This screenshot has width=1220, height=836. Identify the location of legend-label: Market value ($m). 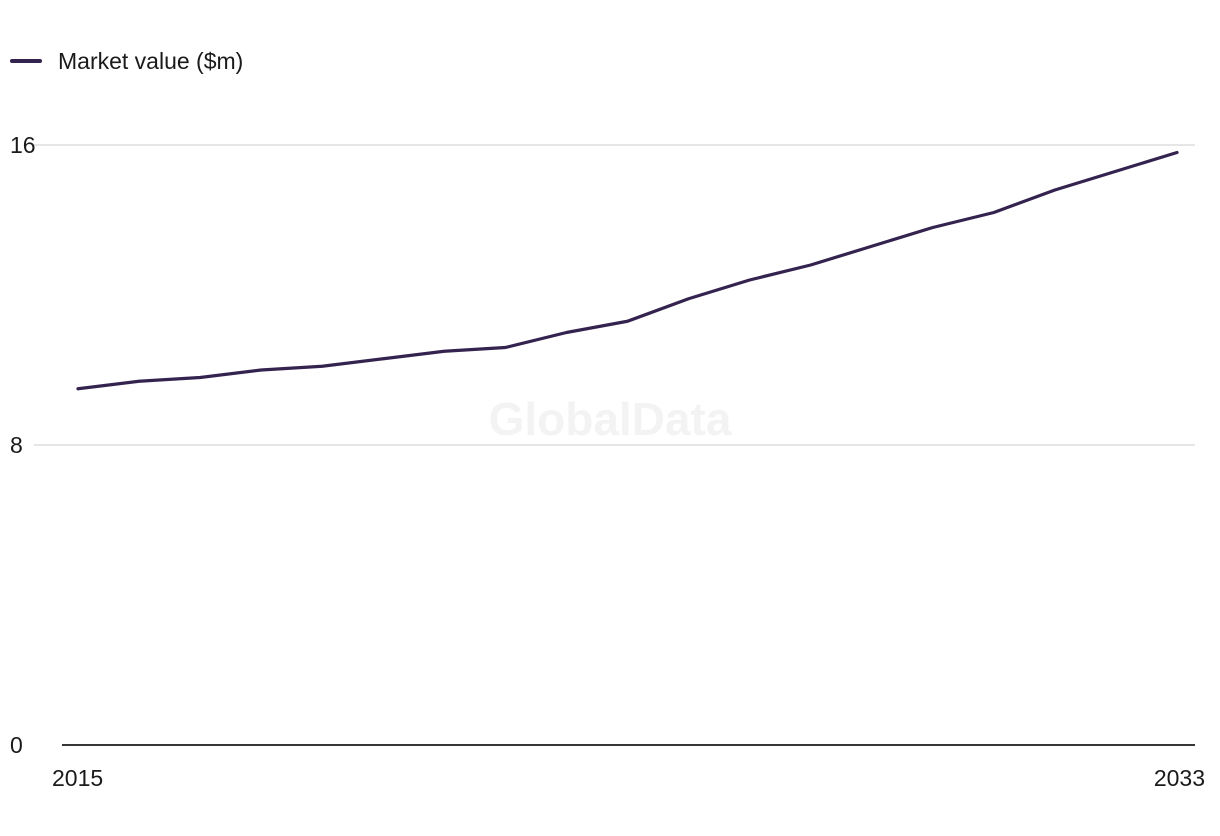
(151, 60).